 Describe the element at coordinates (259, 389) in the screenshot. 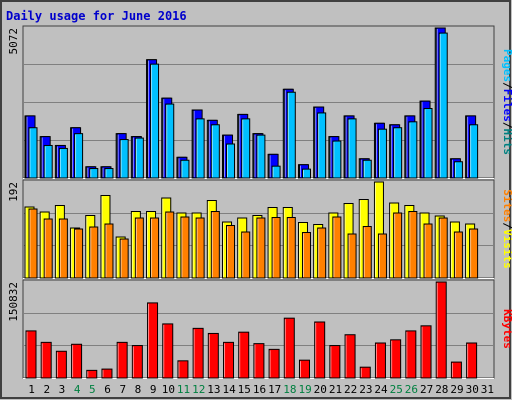

I see `day-label: 16` at that location.